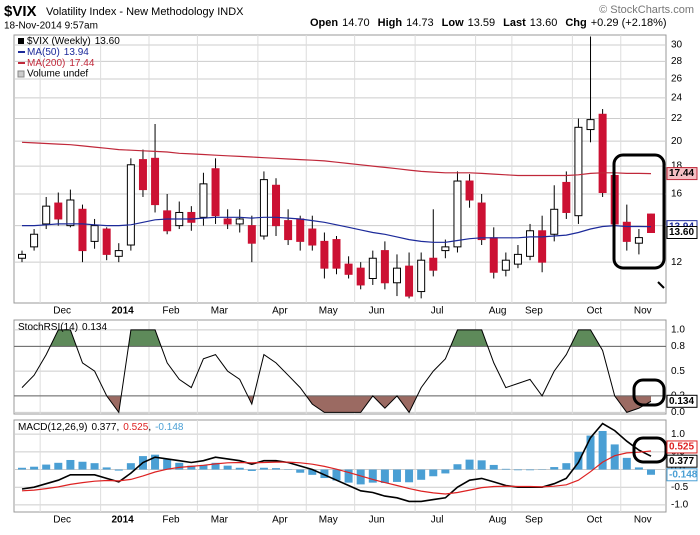  What do you see at coordinates (81, 63) in the screenshot?
I see `legend-value: 17.44` at bounding box center [81, 63].